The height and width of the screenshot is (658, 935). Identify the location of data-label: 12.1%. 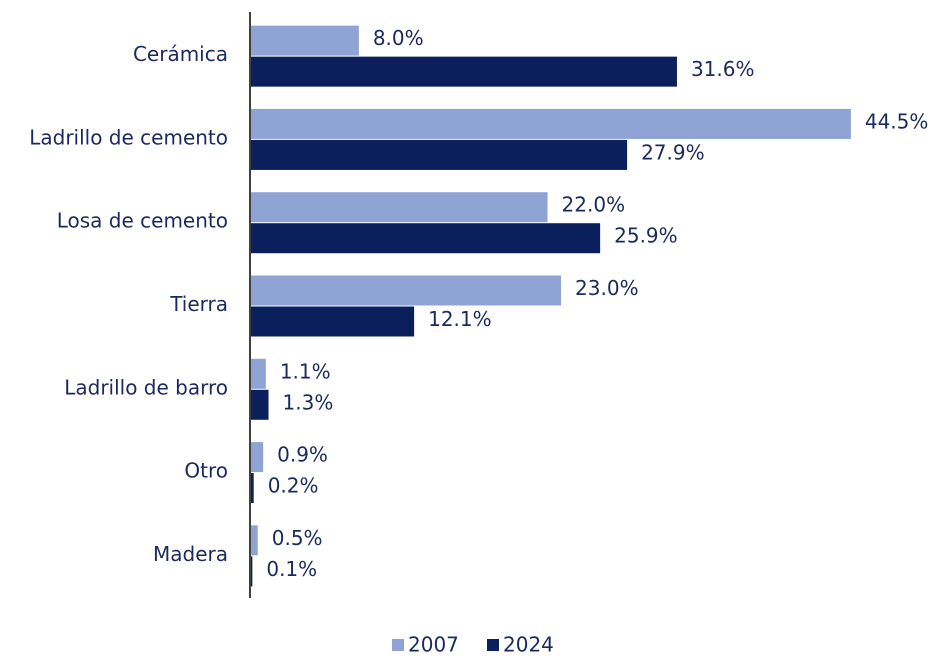
(460, 319).